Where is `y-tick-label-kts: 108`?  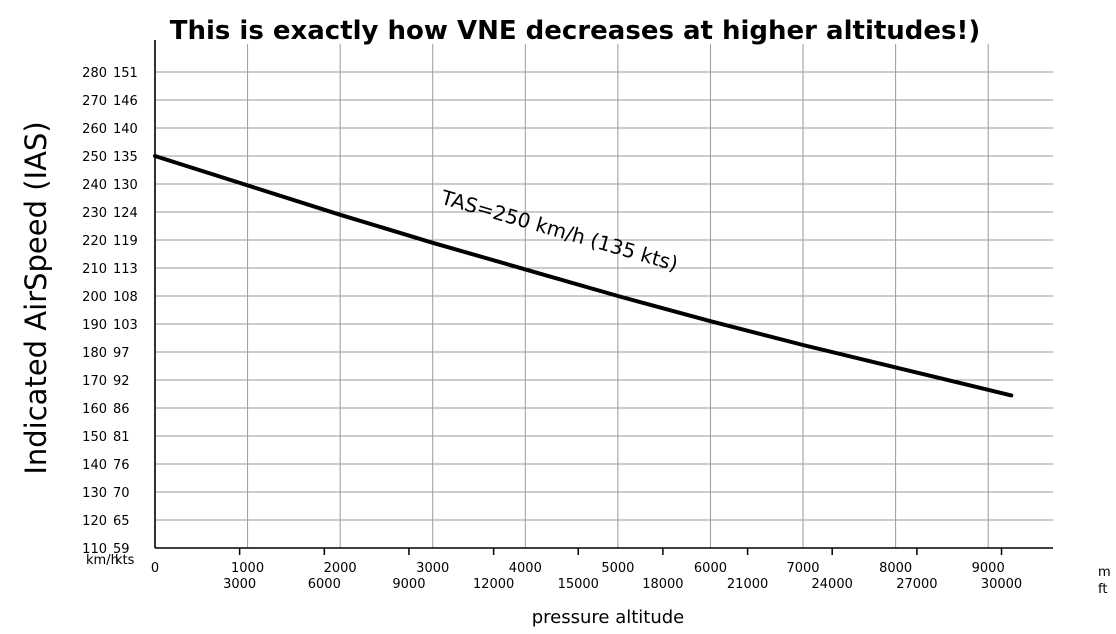 y-tick-label-kts: 108 is located at coordinates (125, 297).